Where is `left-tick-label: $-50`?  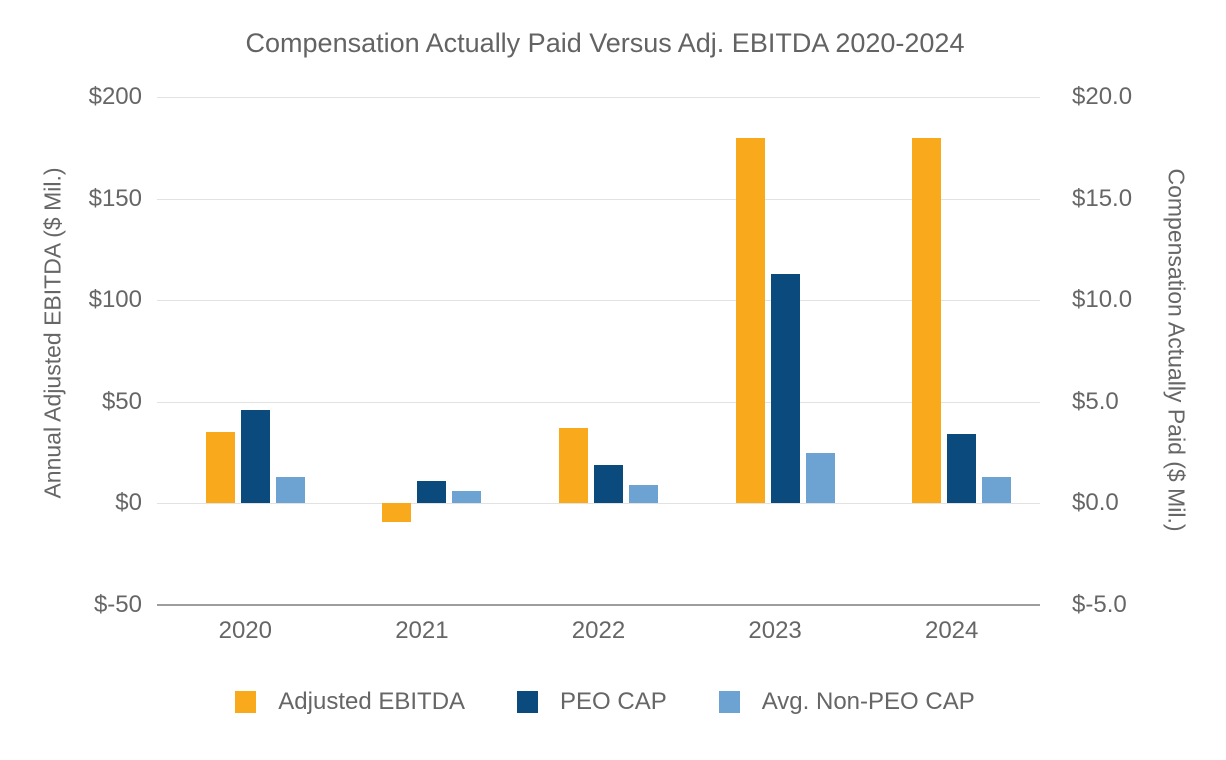
left-tick-label: $-50 is located at coordinates (117, 604).